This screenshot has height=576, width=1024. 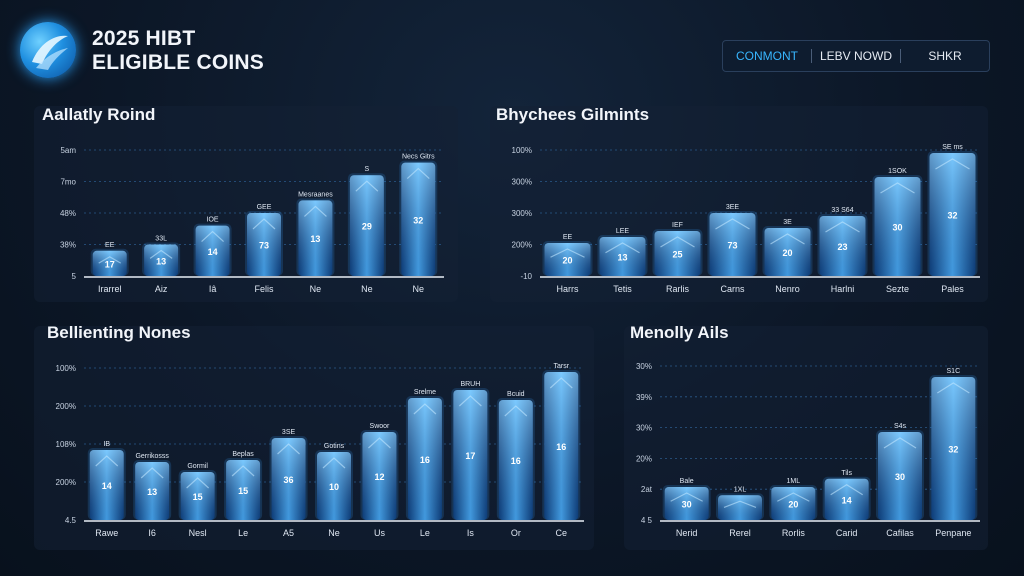 What do you see at coordinates (953, 533) in the screenshot?
I see `x-category-label: Penpane` at bounding box center [953, 533].